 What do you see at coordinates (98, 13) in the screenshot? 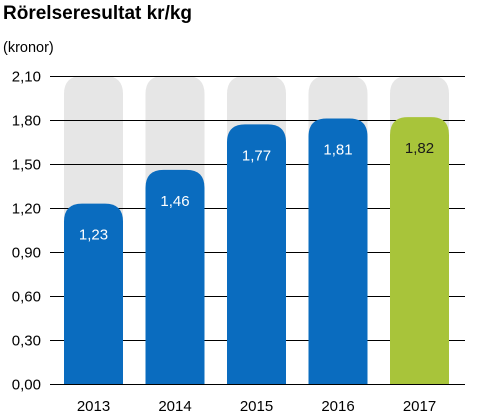
I see `chart-title: Rörelseresultat kr/kg` at bounding box center [98, 13].